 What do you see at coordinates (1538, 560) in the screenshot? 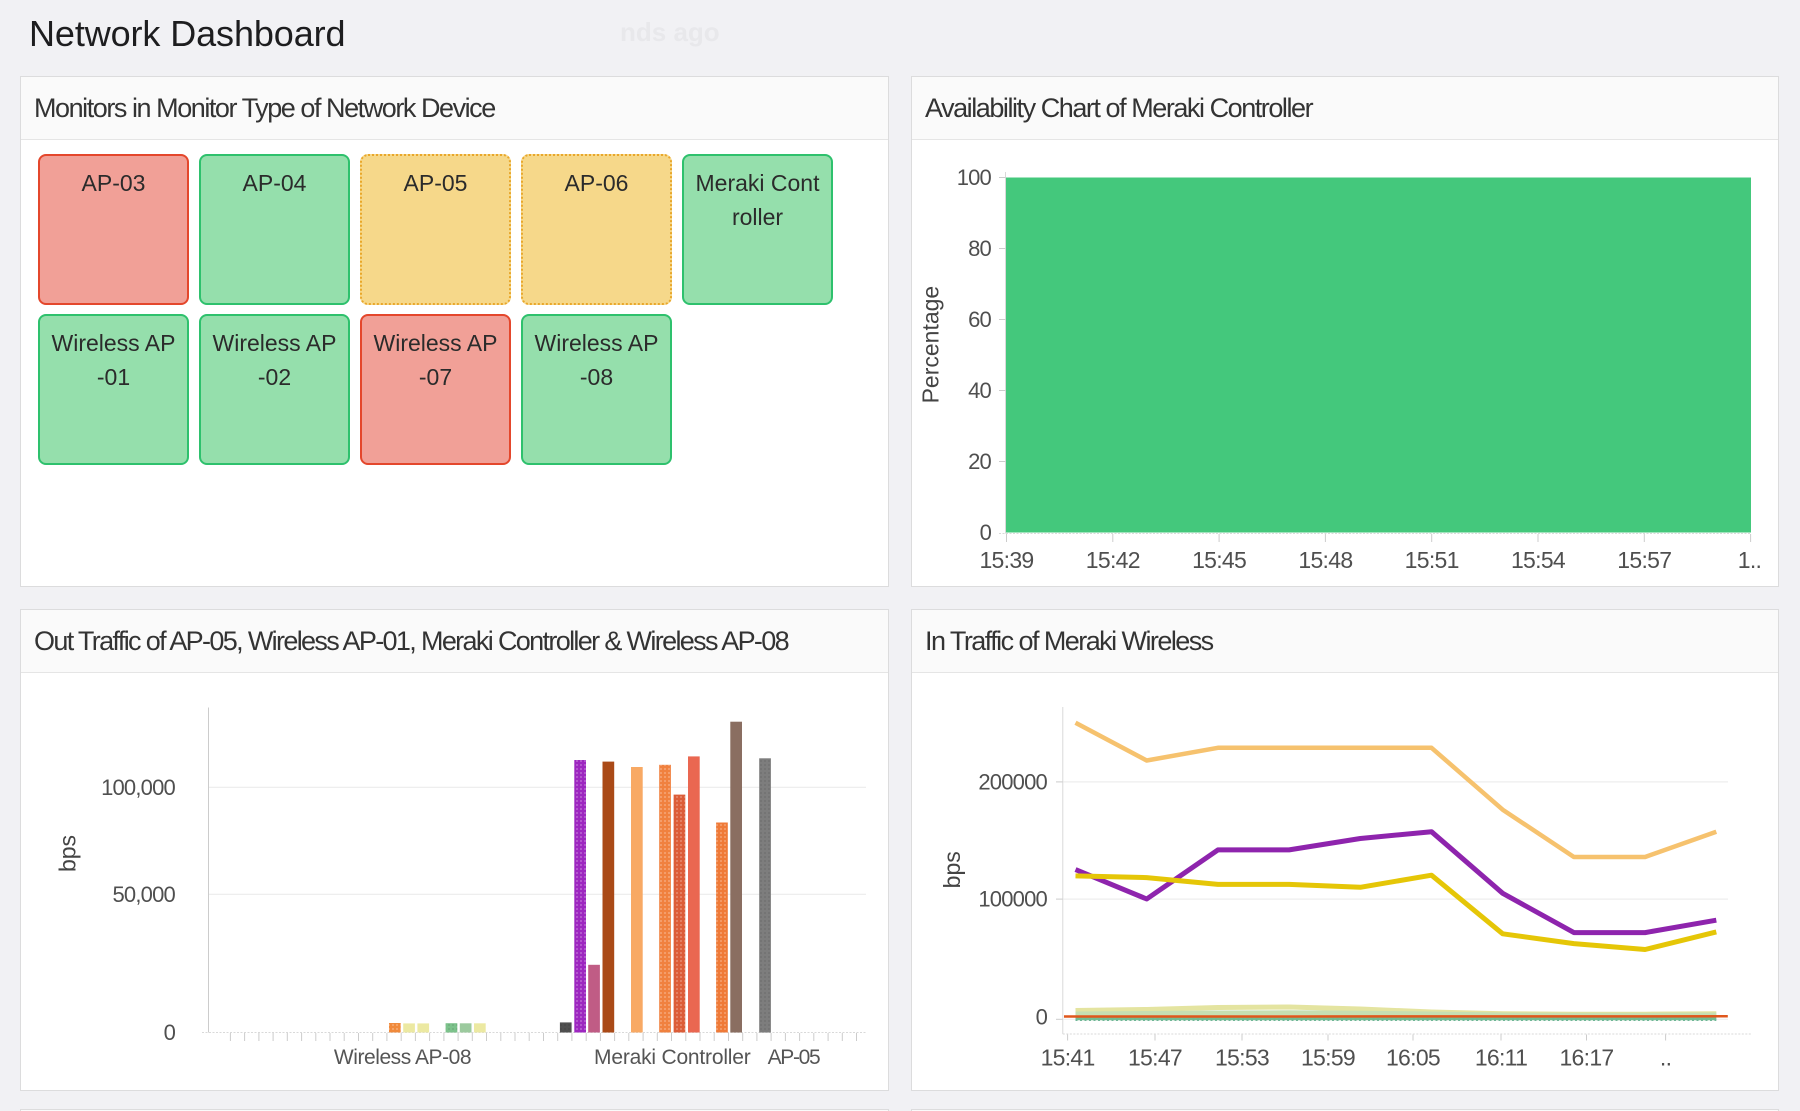
I see `svg-text: 15:54` at bounding box center [1538, 560].